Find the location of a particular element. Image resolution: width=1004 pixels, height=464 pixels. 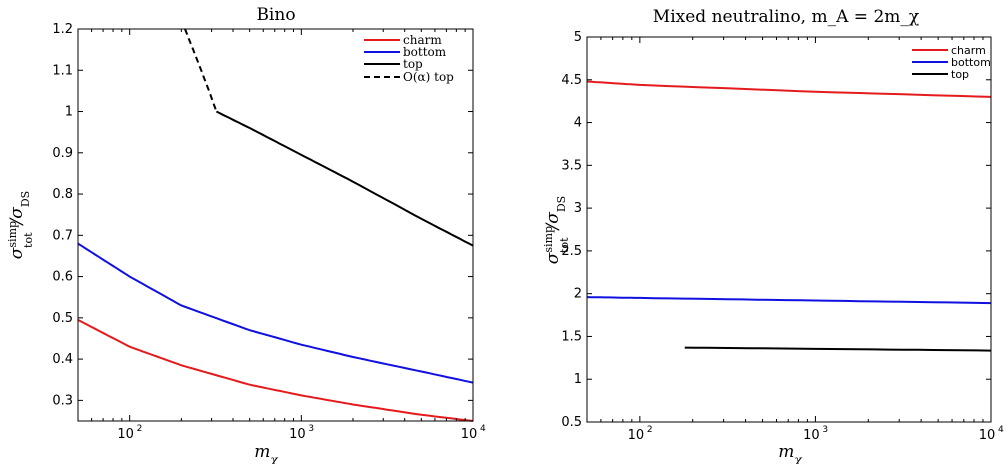

y-tick-label: 5 is located at coordinates (578, 37).